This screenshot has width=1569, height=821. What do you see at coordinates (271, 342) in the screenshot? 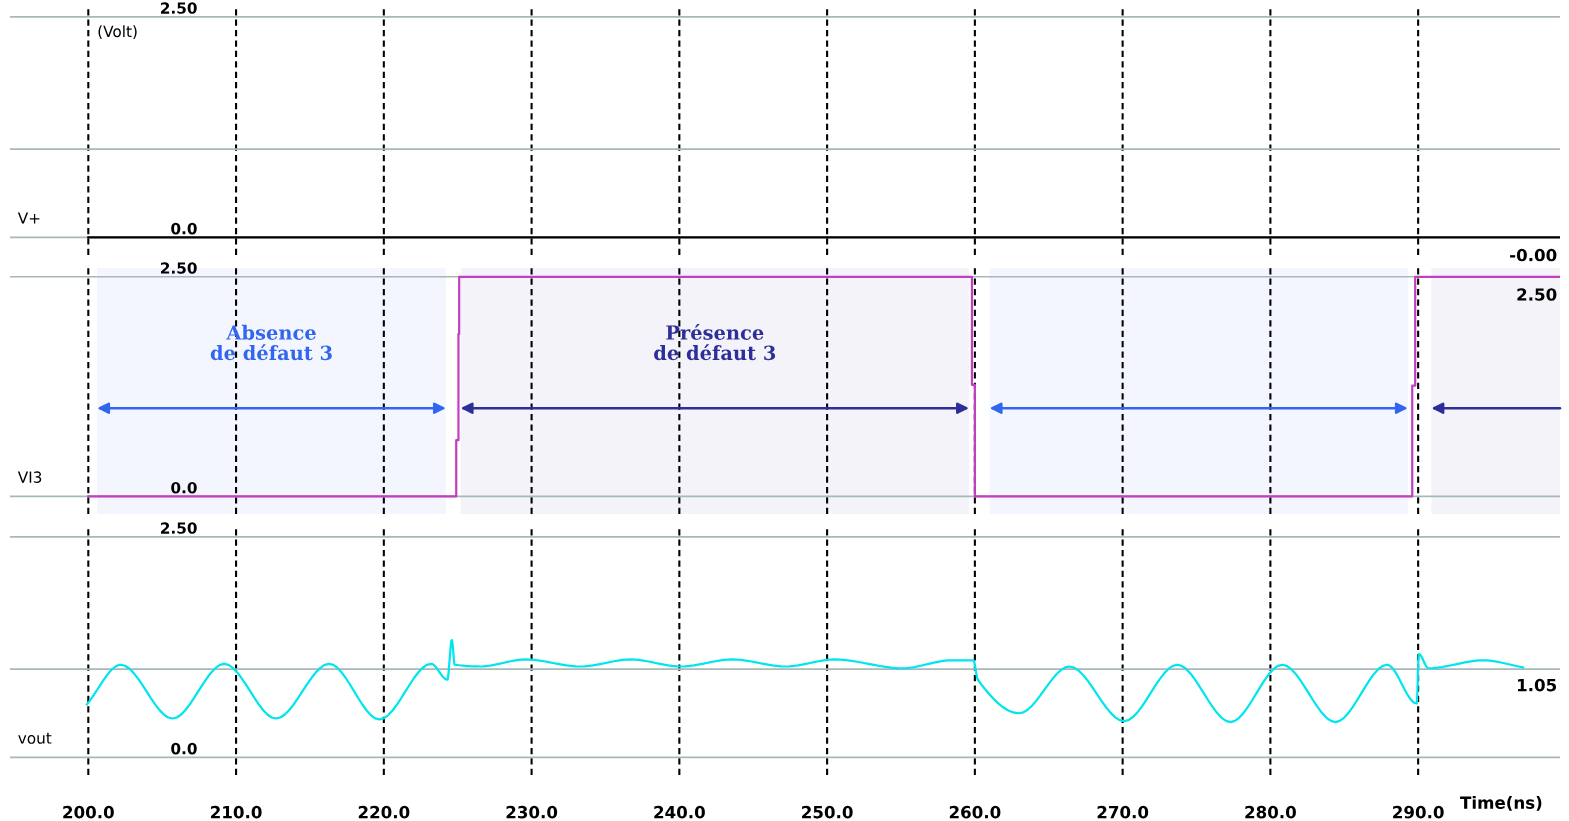
I see `band-label: Absence de défaut 3` at bounding box center [271, 342].